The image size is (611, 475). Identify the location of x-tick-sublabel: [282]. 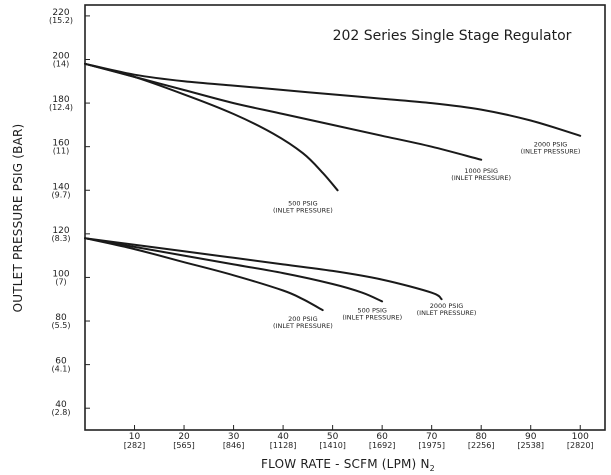
(135, 445).